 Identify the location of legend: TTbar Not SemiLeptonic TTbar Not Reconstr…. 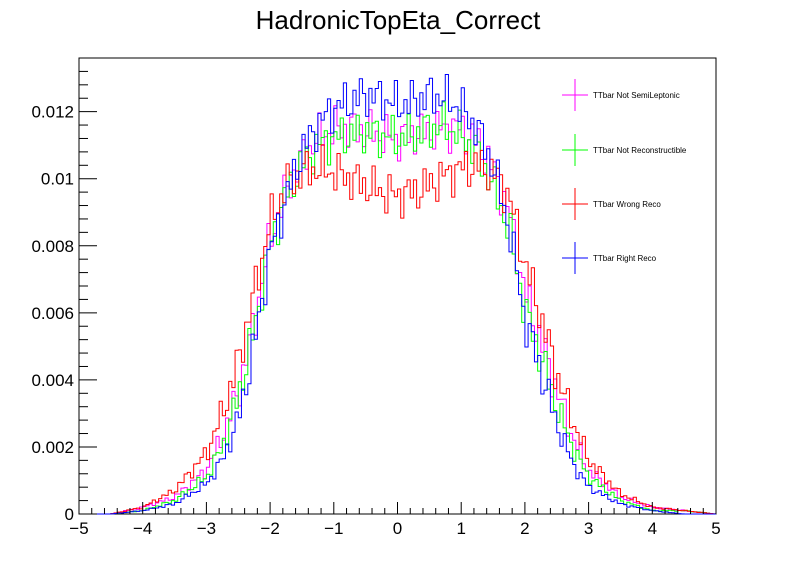
(624, 176).